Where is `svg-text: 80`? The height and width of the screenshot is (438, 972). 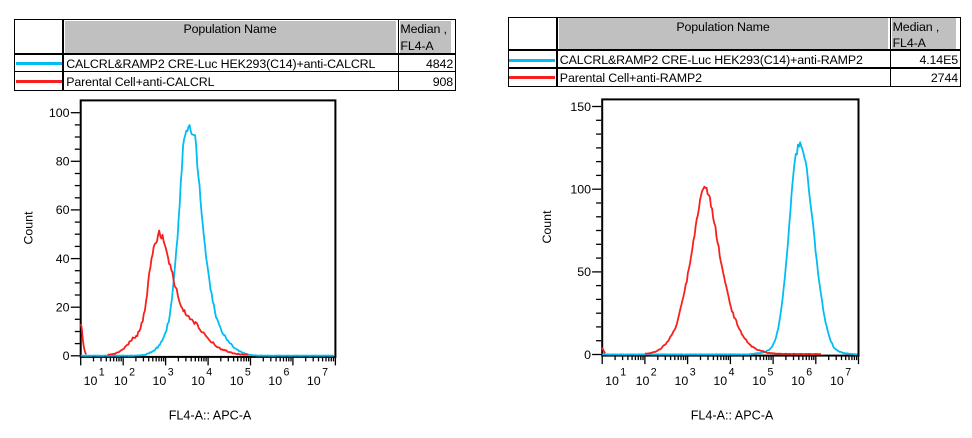
svg-text: 80 is located at coordinates (63, 162).